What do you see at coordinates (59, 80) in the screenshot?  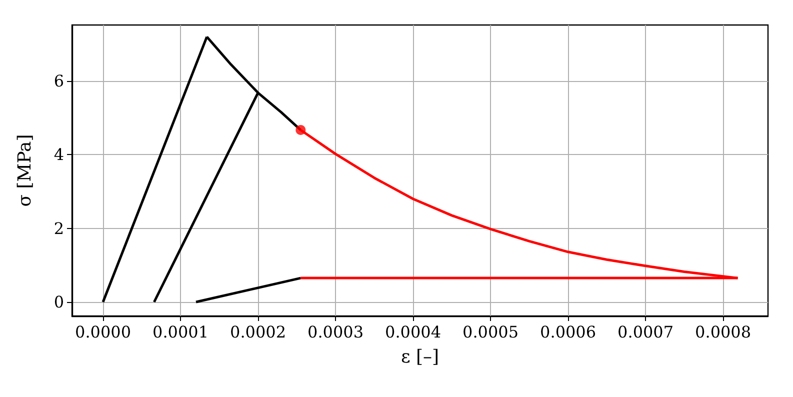 I see `y-tick-label: 6` at bounding box center [59, 80].